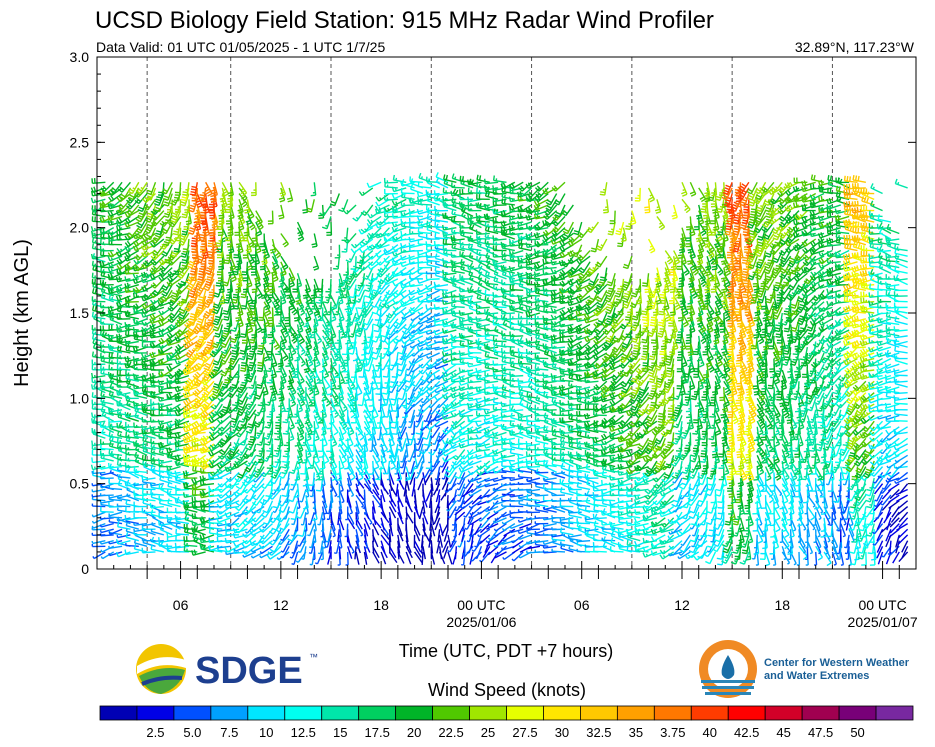  I want to click on location-label: 32.89°N, 117.23°W, so click(855, 47).